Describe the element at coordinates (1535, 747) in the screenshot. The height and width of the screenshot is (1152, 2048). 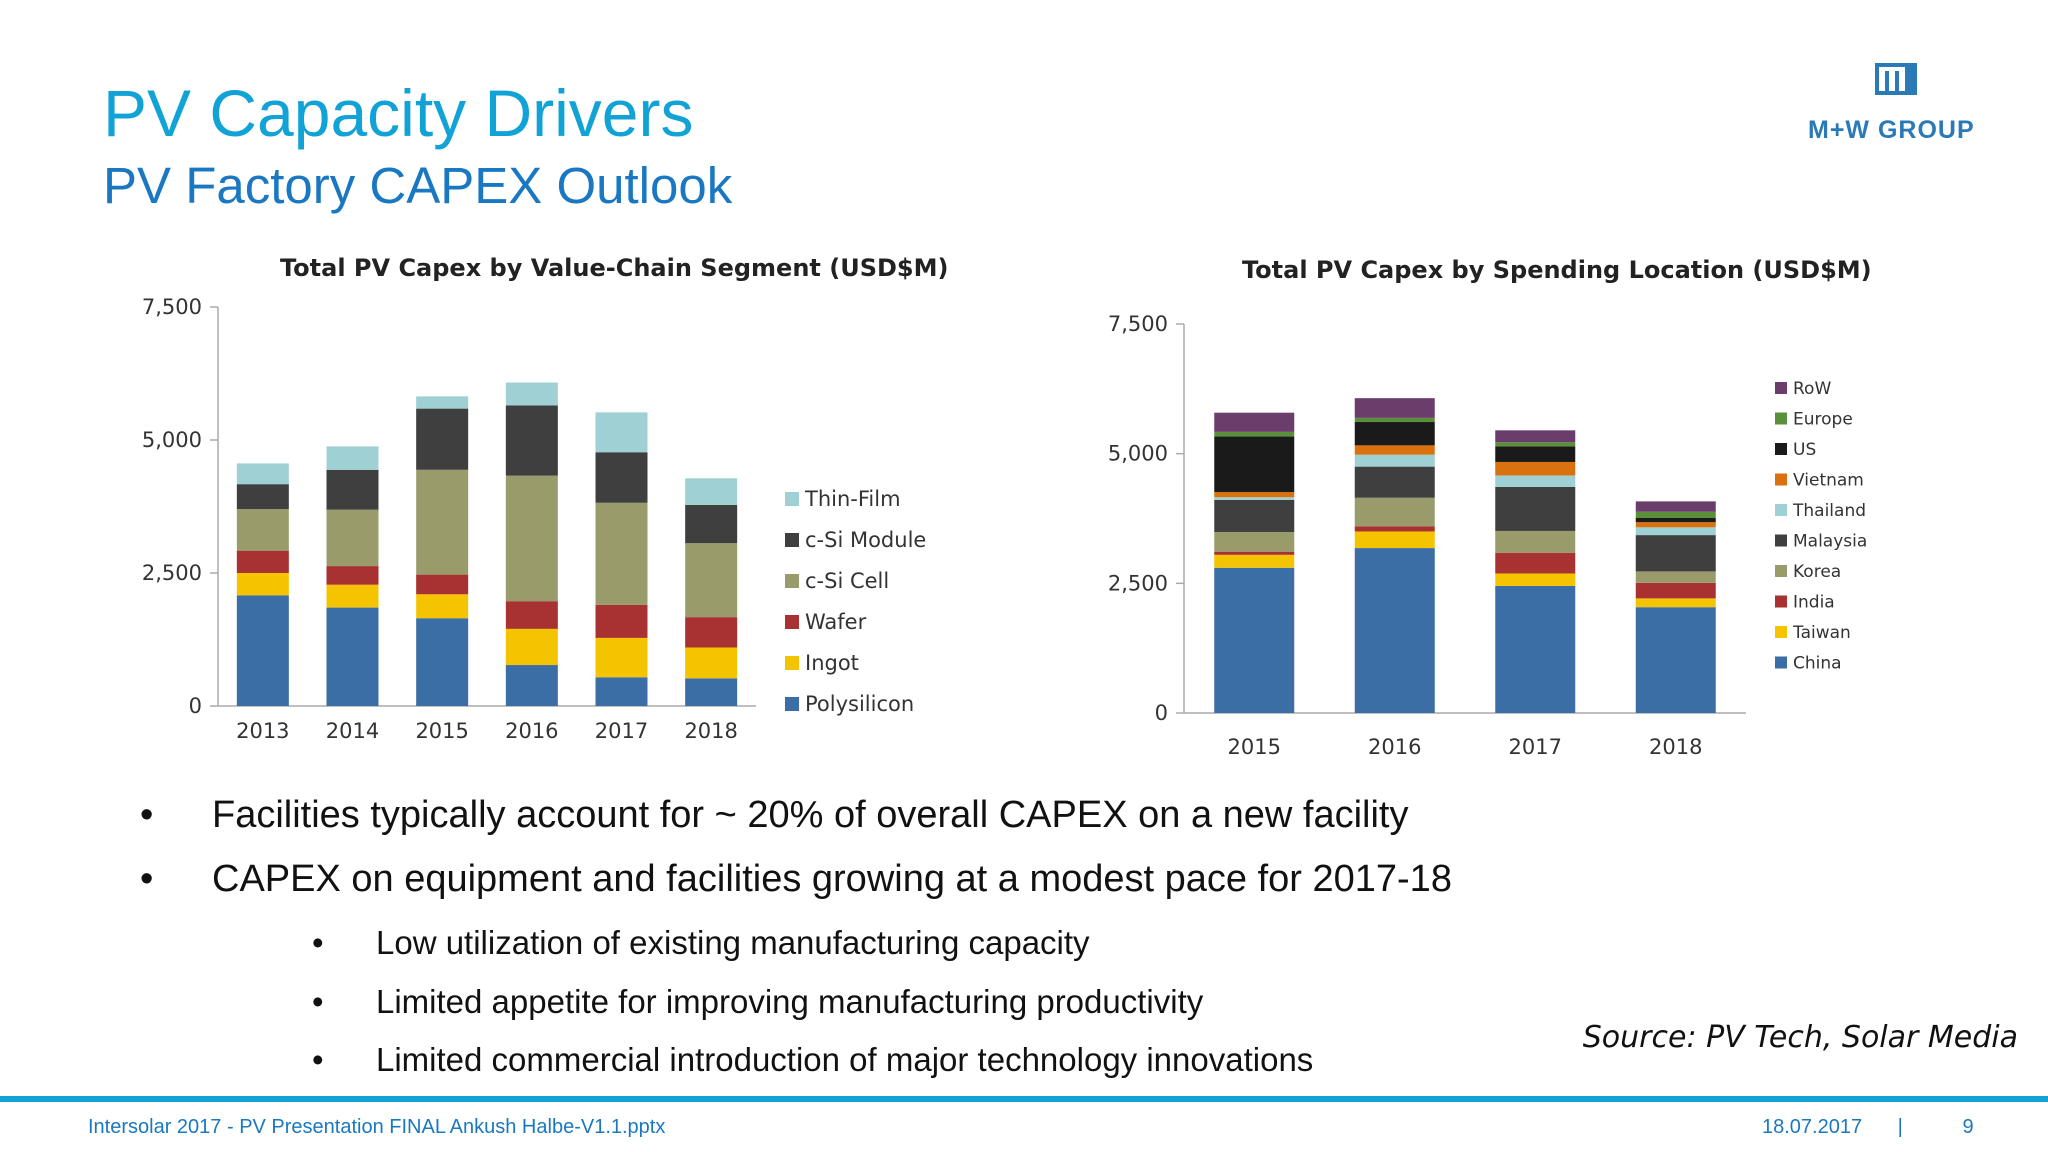
I see `x-tick-label: 2017` at that location.